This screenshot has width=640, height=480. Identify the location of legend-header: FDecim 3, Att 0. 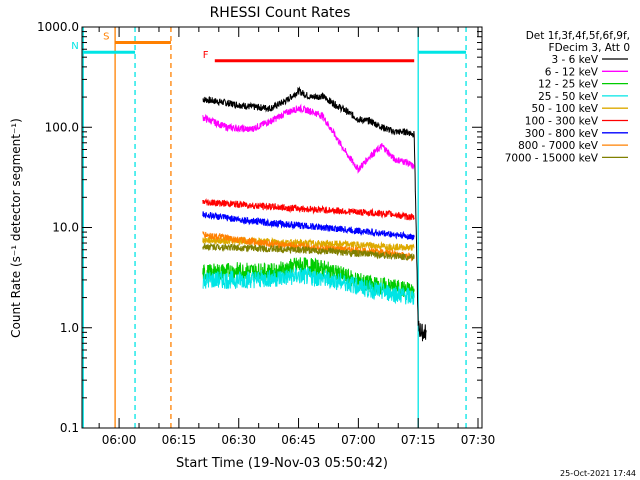
(589, 48).